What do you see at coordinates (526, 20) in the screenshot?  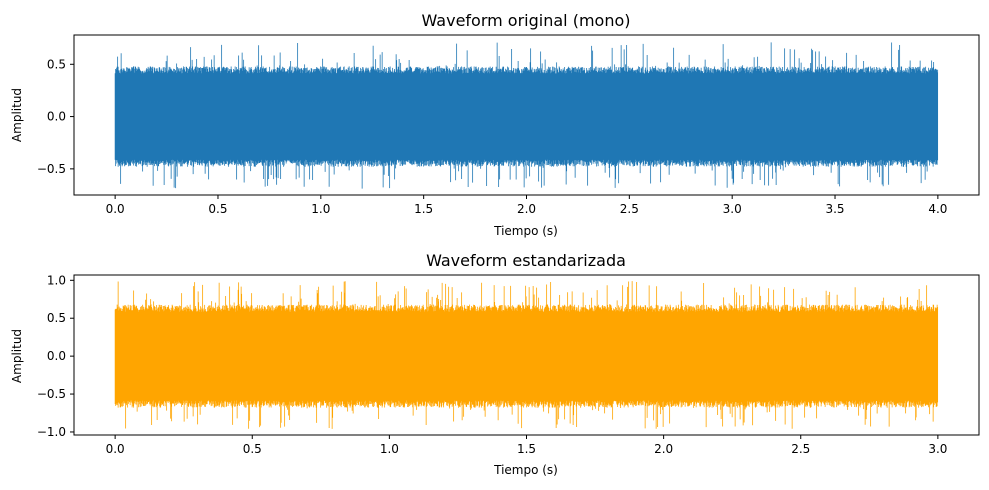 I see `subplot-title: Waveform original (mono)` at bounding box center [526, 20].